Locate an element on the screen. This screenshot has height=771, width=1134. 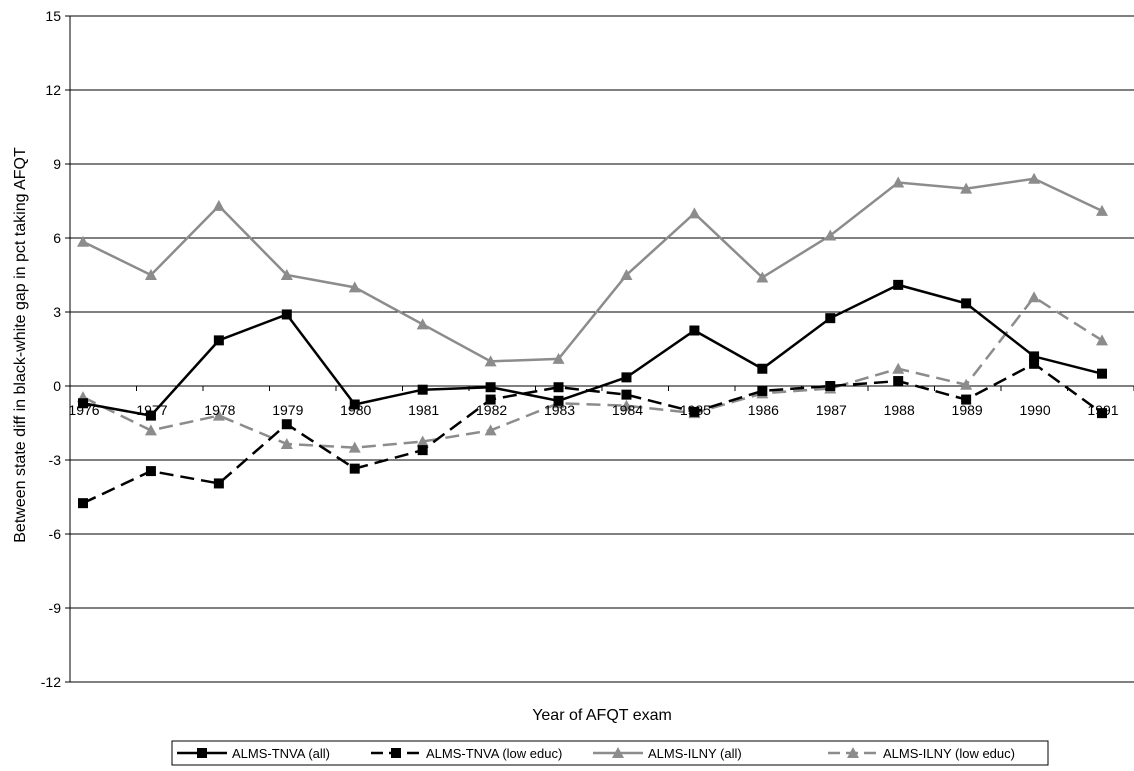
legend-entry: ALMS-TNVA (low educ) is located at coordinates (466, 753).